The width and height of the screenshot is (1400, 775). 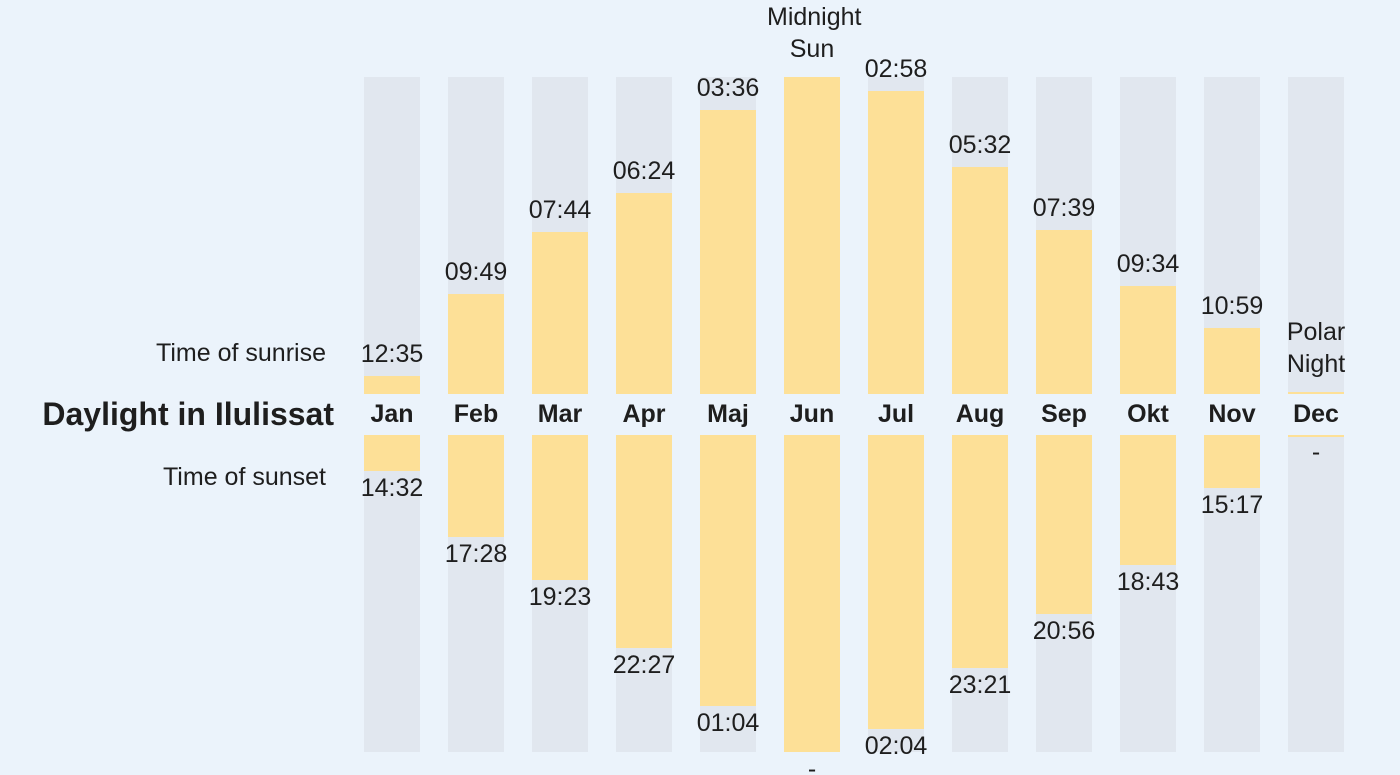 I want to click on month-label: Feb, so click(x=476, y=414).